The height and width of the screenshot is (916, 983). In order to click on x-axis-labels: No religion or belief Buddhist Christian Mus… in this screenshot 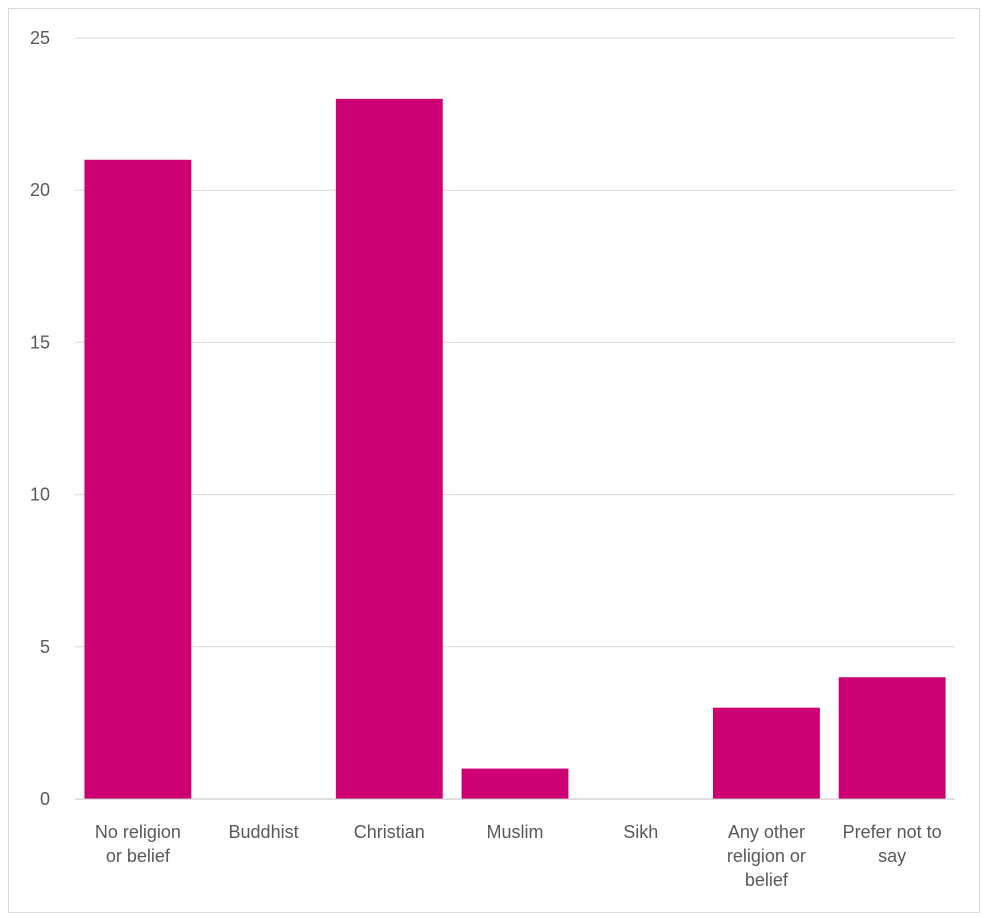, I will do `click(518, 856)`.